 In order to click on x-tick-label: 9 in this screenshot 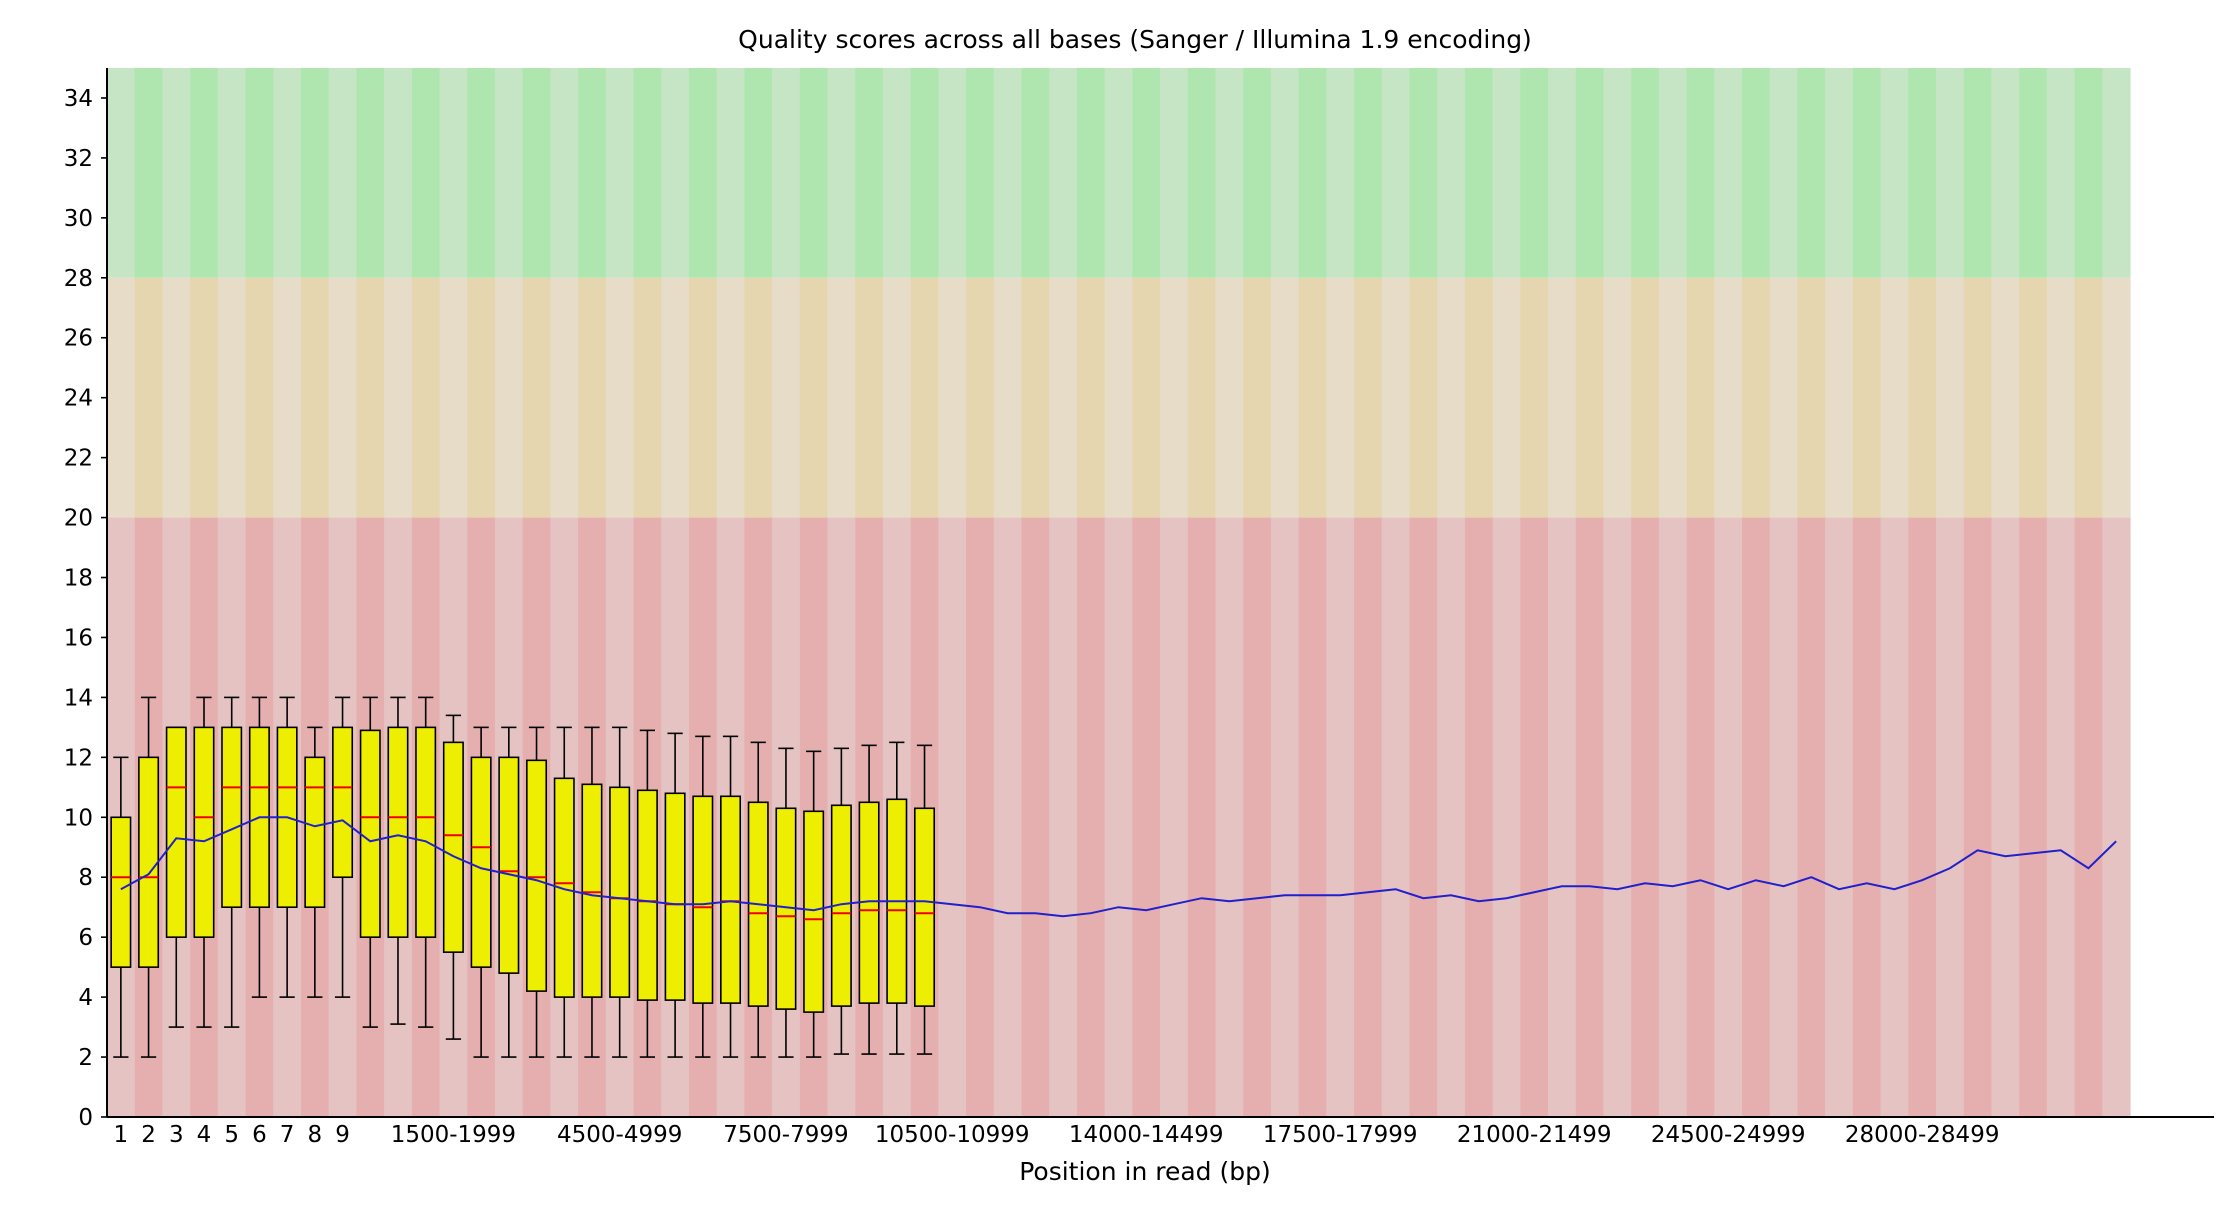, I will do `click(342, 1135)`.